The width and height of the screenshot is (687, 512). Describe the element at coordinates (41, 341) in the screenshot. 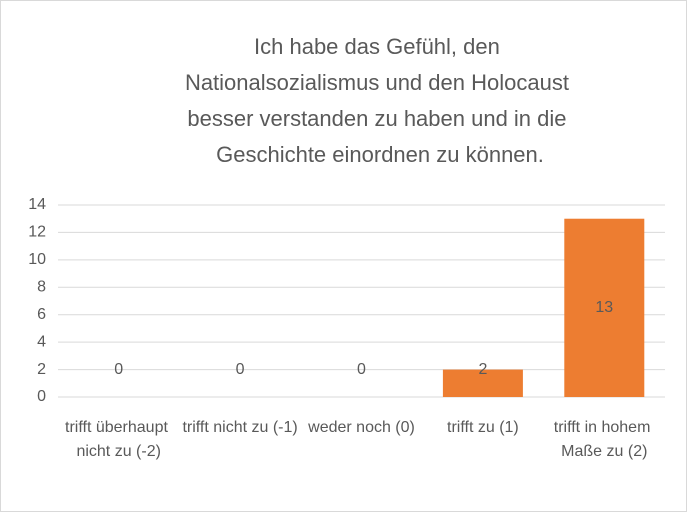

I see `y-tick-label: 4` at that location.